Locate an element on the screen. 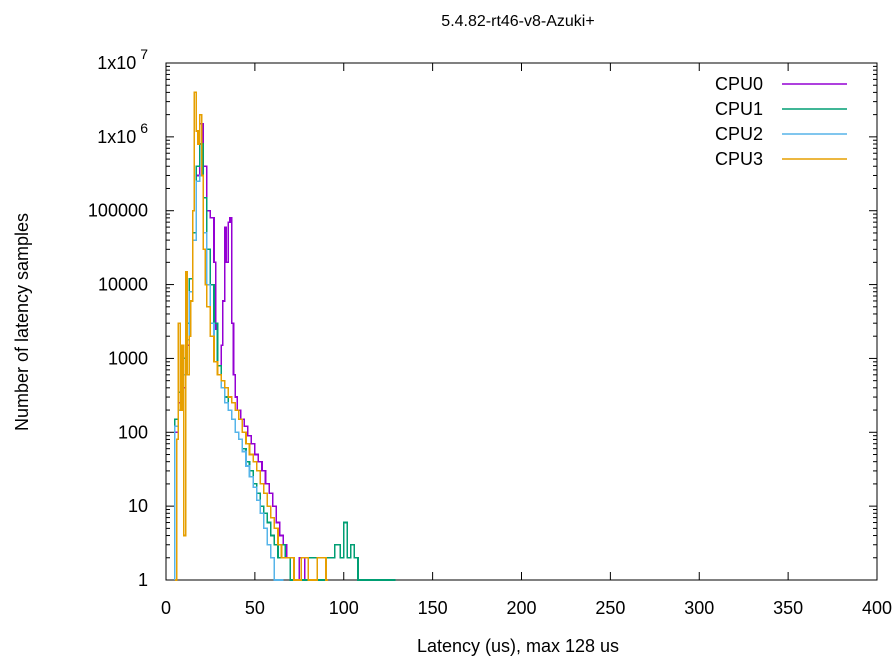 The image size is (896, 662). chart-title: 5.4.82-rt46-v8-Azuki+ is located at coordinates (517, 21).